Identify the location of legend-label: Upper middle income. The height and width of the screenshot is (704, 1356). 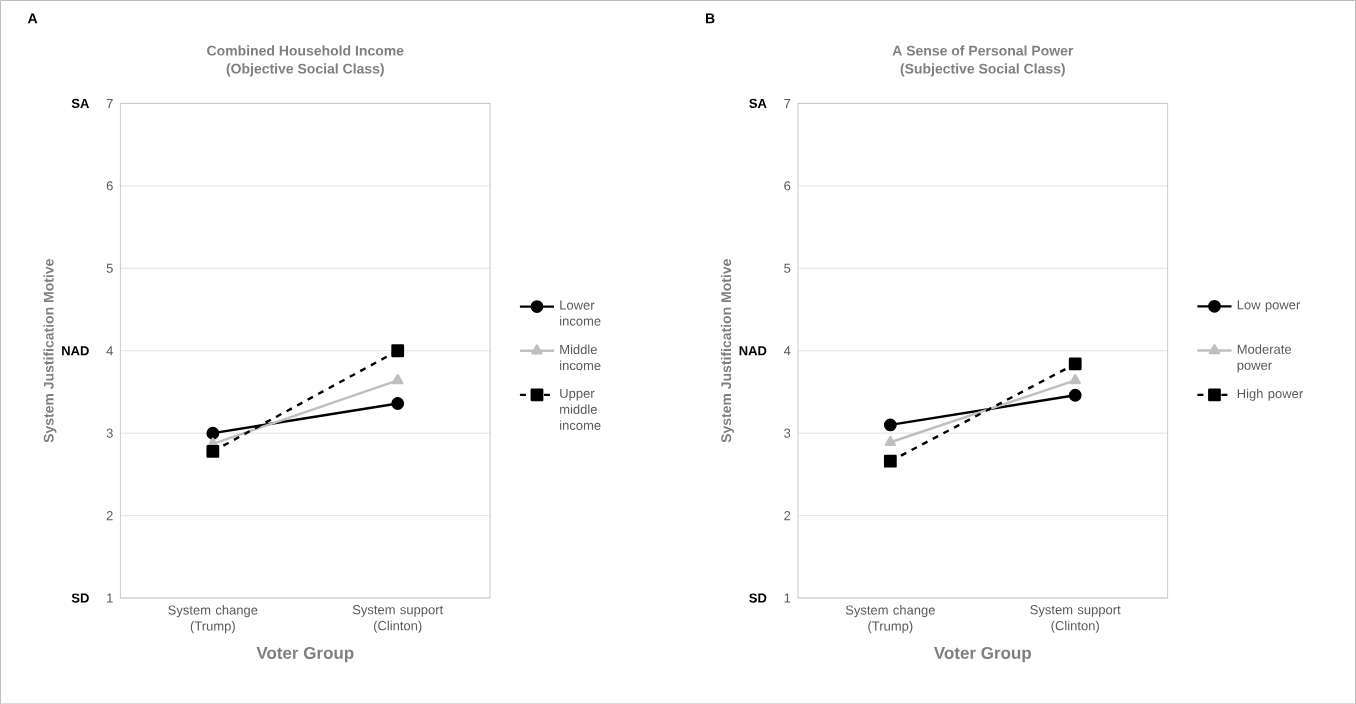
(580, 409).